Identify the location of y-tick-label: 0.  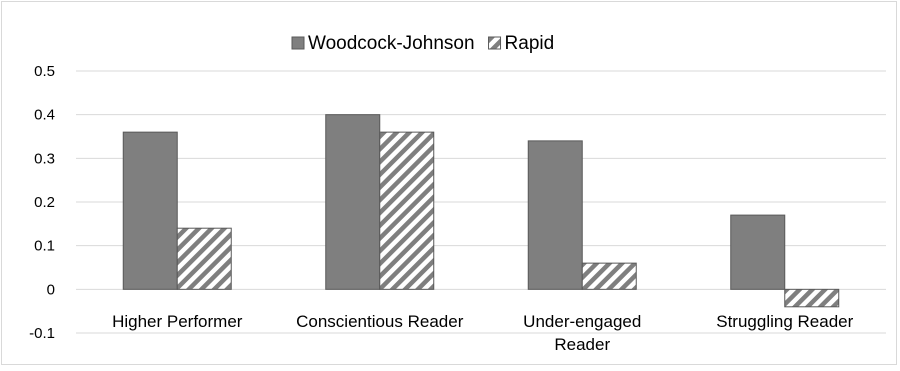
(51, 289).